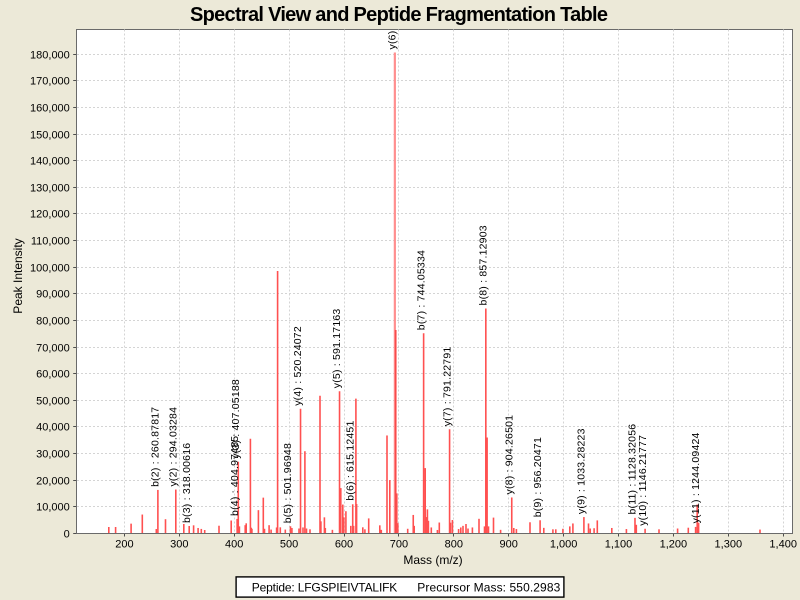 The width and height of the screenshot is (800, 600). I want to click on svg-text: 900, so click(509, 544).